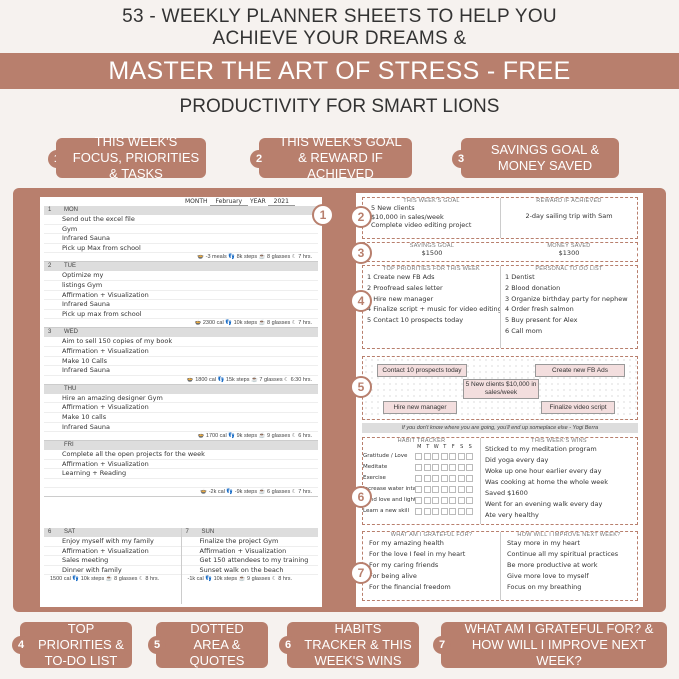 The image size is (679, 679). What do you see at coordinates (578, 407) in the screenshot?
I see `dotted-note: Finalize video script` at bounding box center [578, 407].